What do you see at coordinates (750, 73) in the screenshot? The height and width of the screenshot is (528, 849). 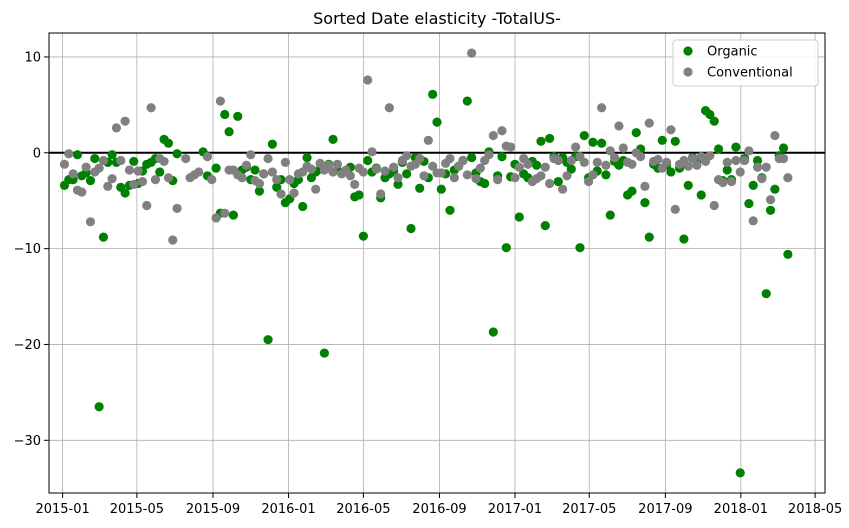 I see `legend-label-conventional: Conventional` at bounding box center [750, 73].